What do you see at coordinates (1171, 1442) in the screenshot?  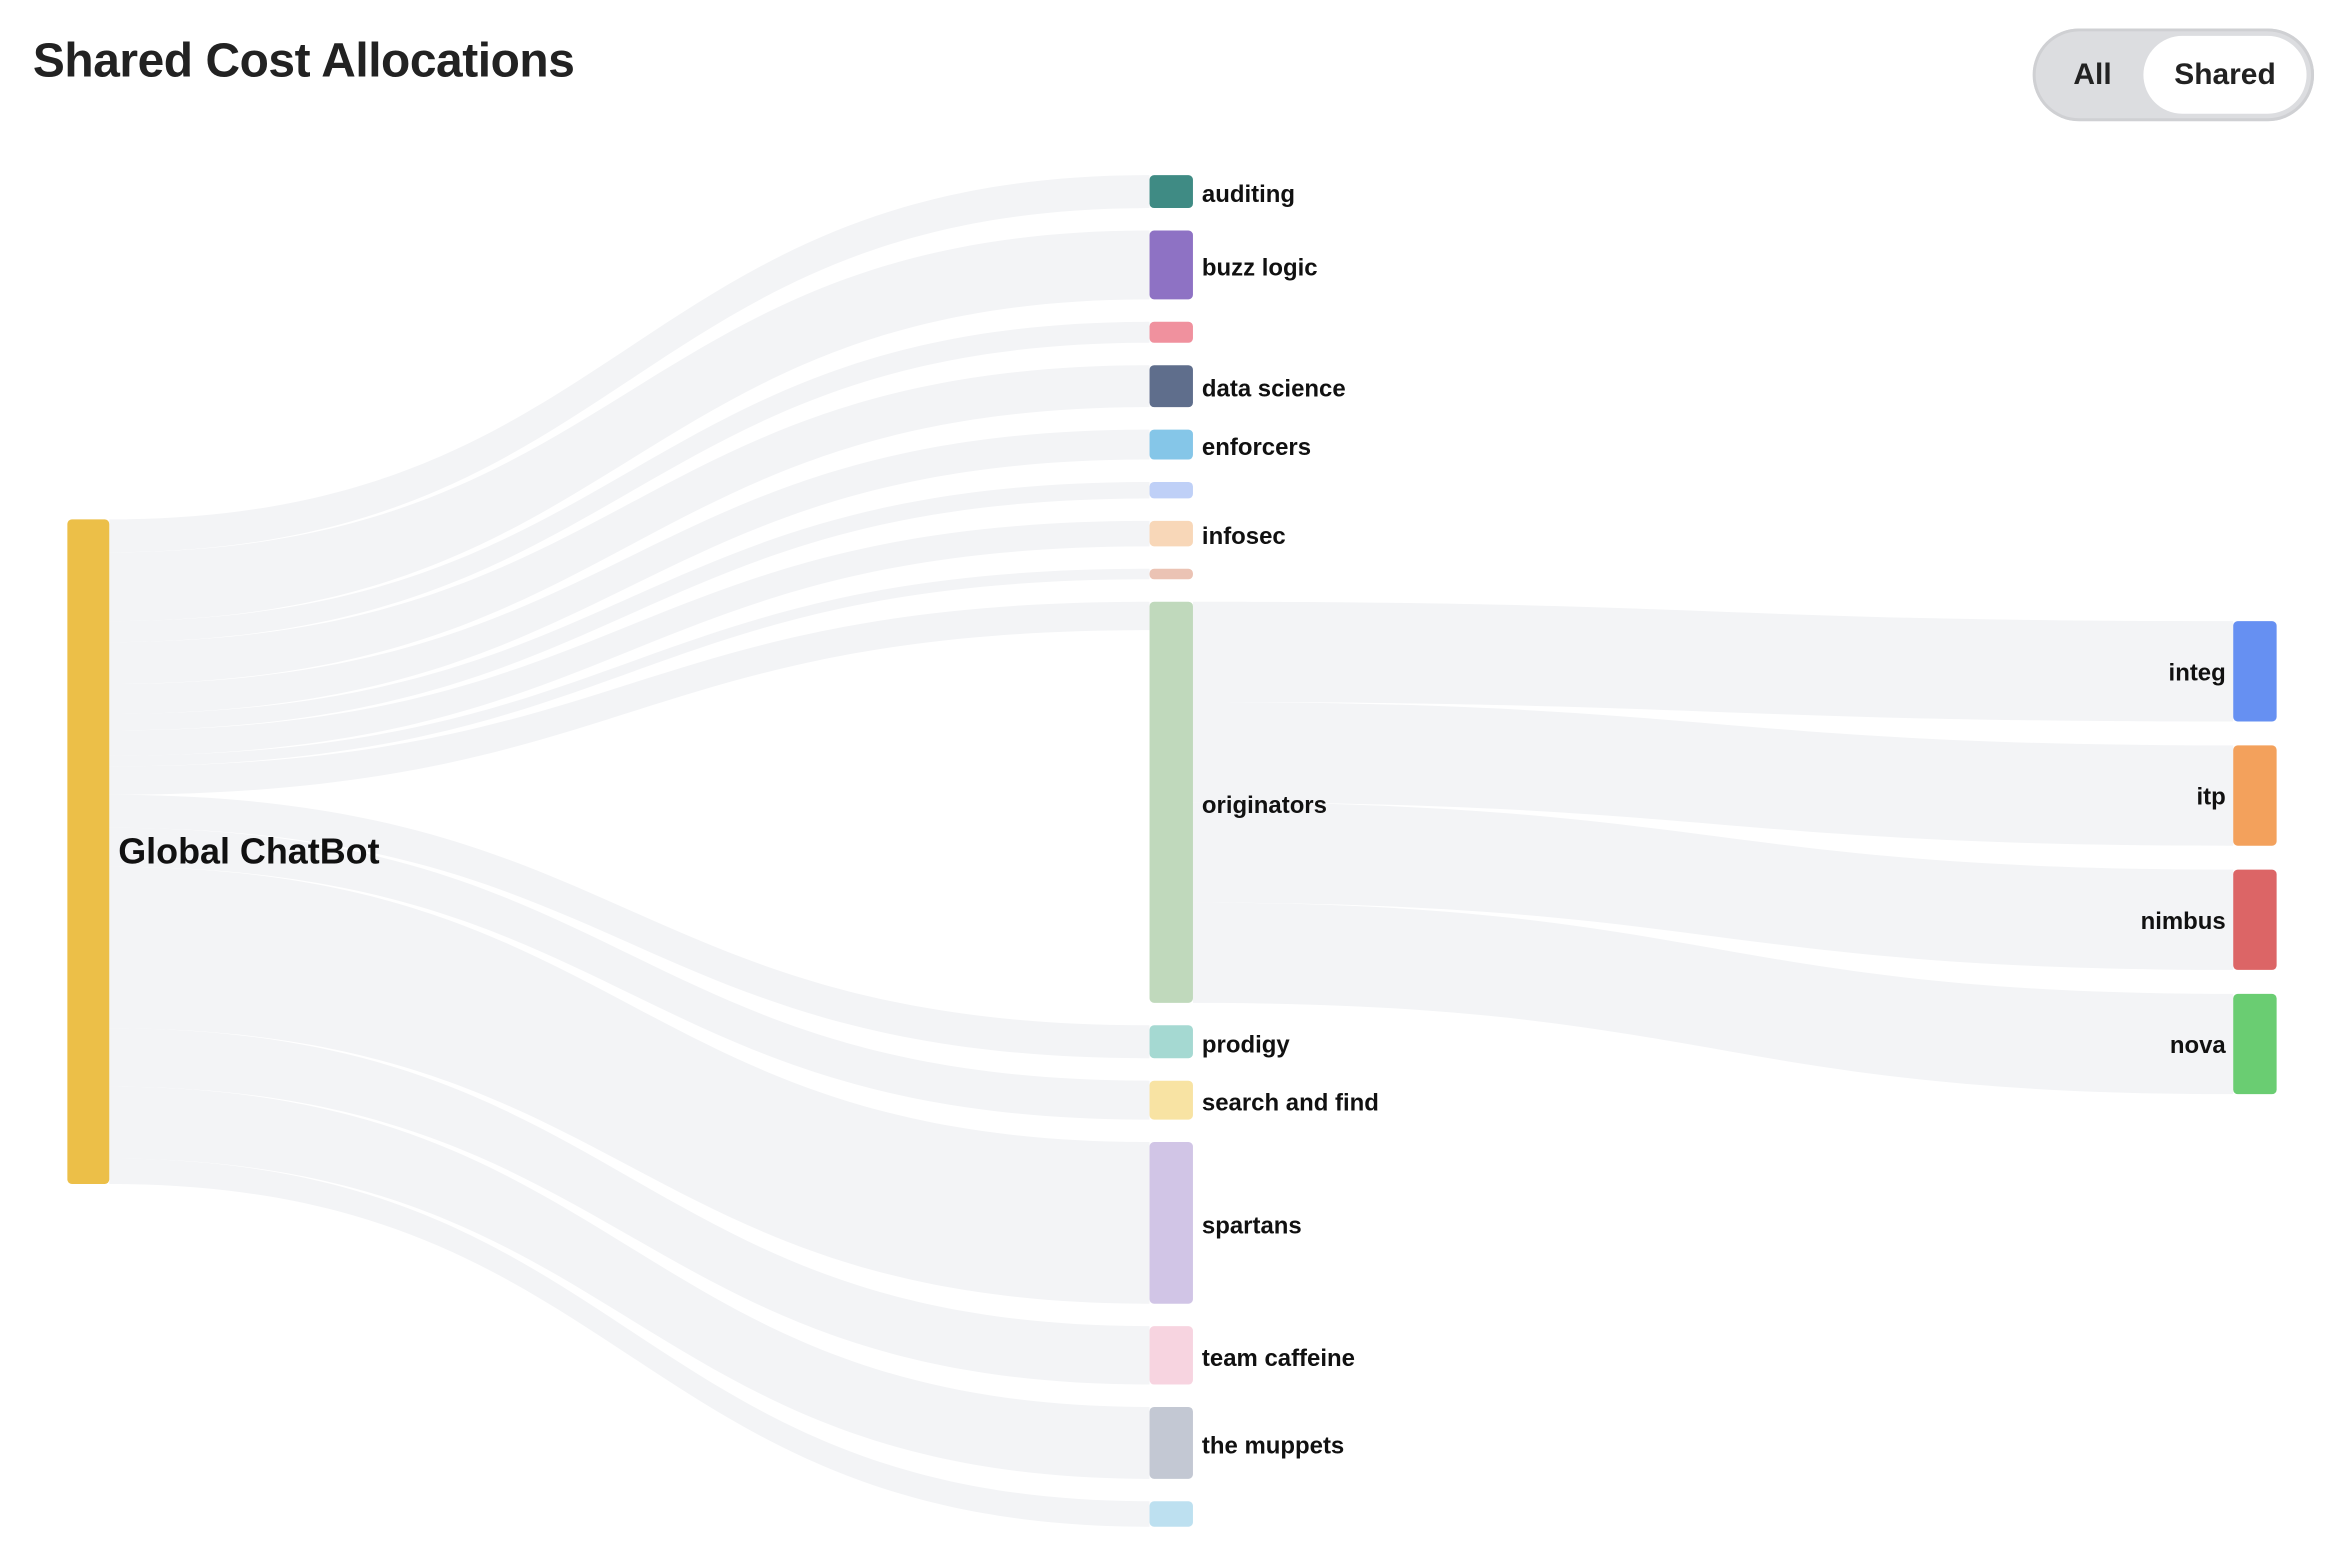 I see `node-muppets` at bounding box center [1171, 1442].